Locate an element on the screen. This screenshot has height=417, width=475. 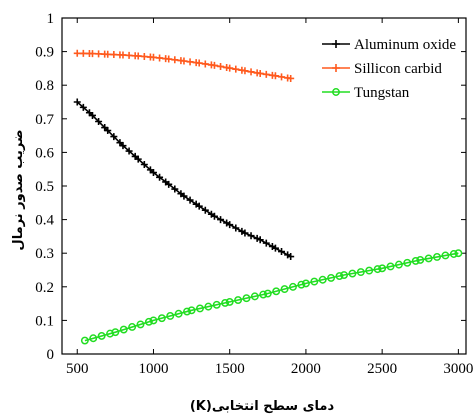
y-tick-label: 0.5 is located at coordinates (44, 187).